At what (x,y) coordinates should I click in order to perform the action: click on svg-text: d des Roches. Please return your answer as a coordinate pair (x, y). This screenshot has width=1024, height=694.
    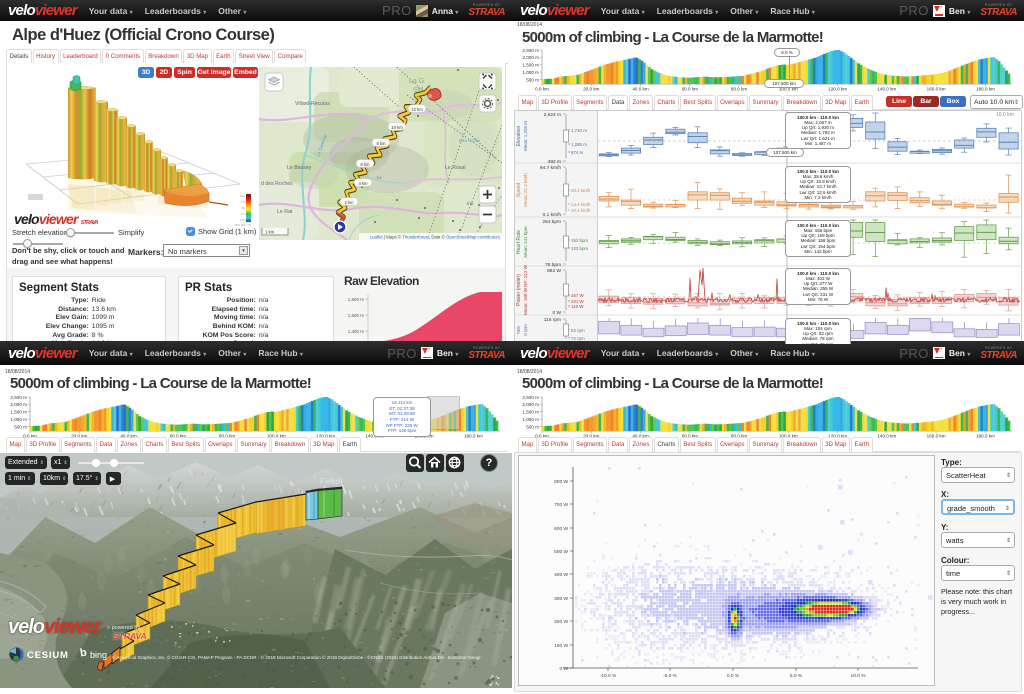
    Looking at the image, I should click on (277, 184).